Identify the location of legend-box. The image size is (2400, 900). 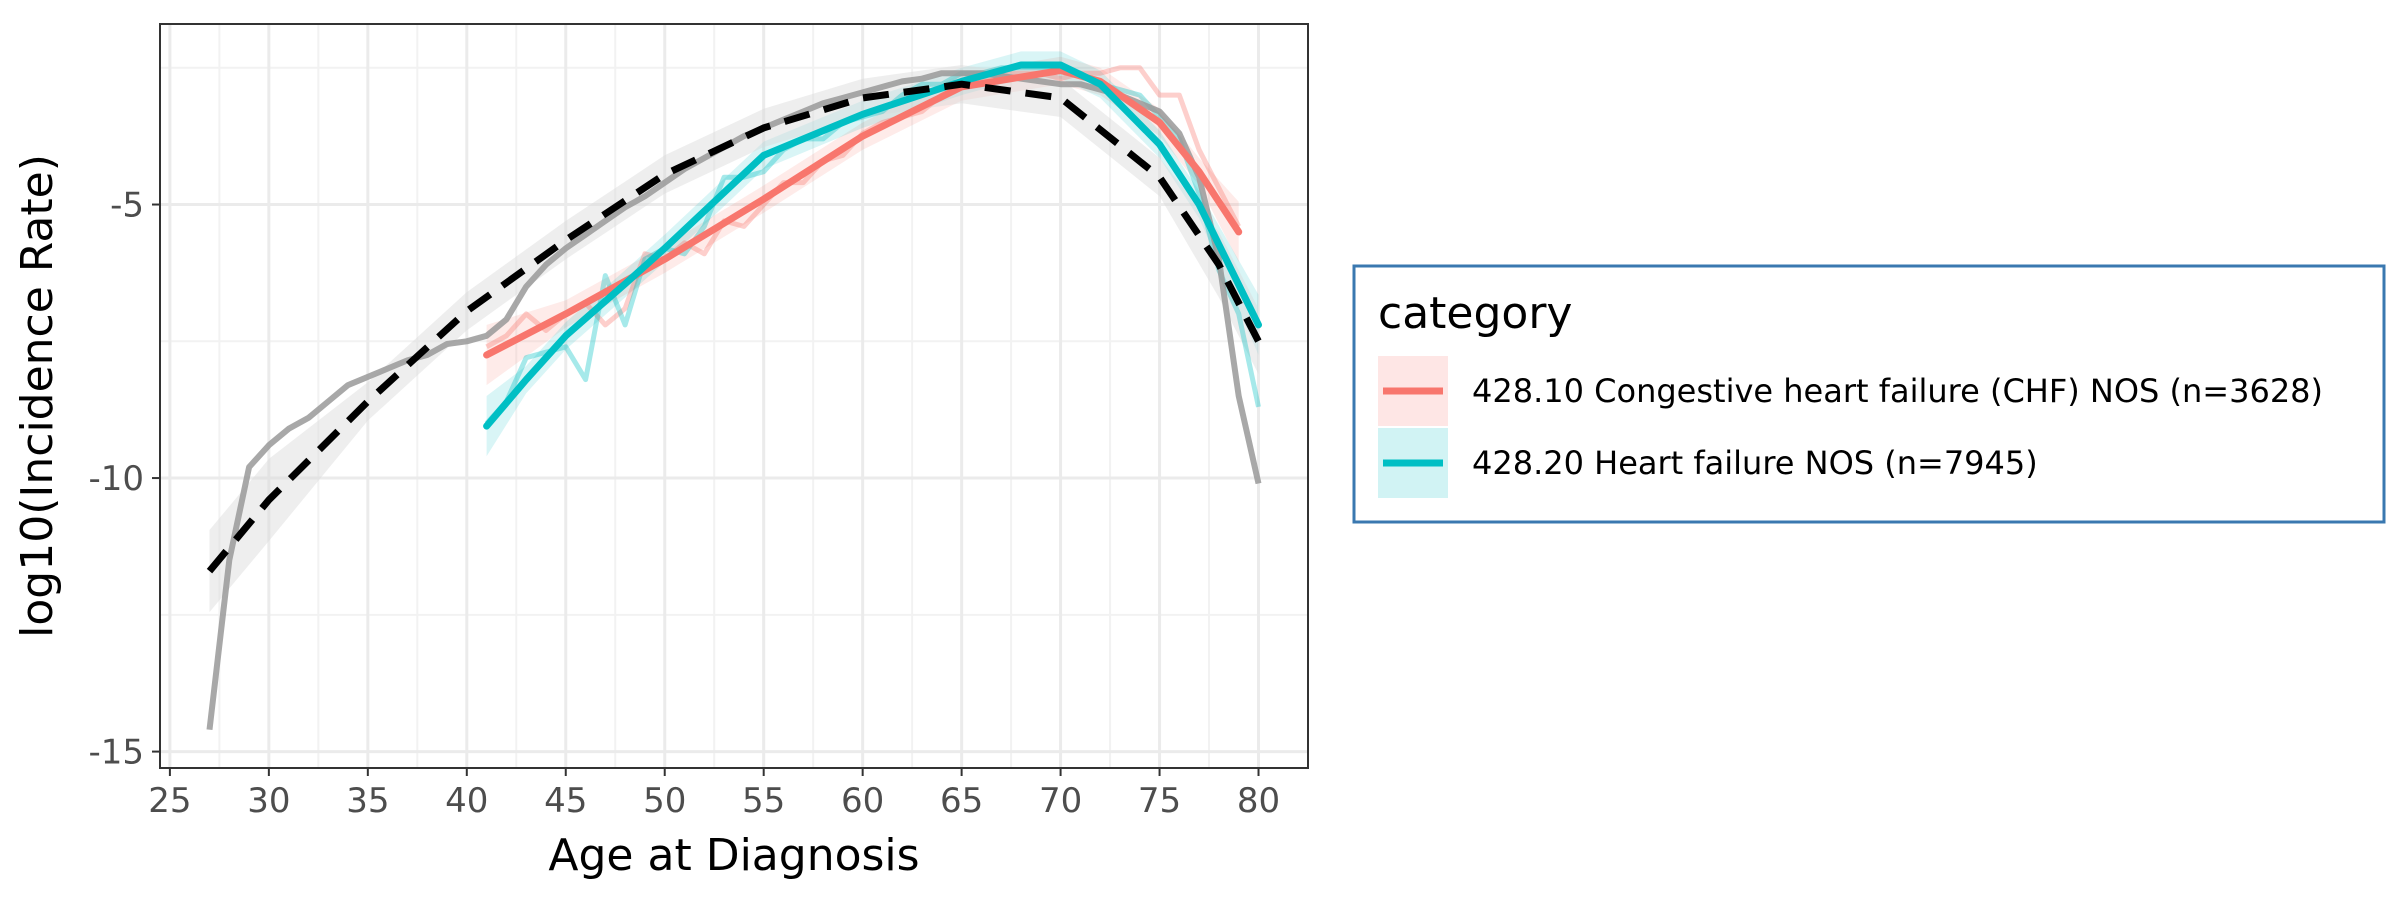
(1869, 394).